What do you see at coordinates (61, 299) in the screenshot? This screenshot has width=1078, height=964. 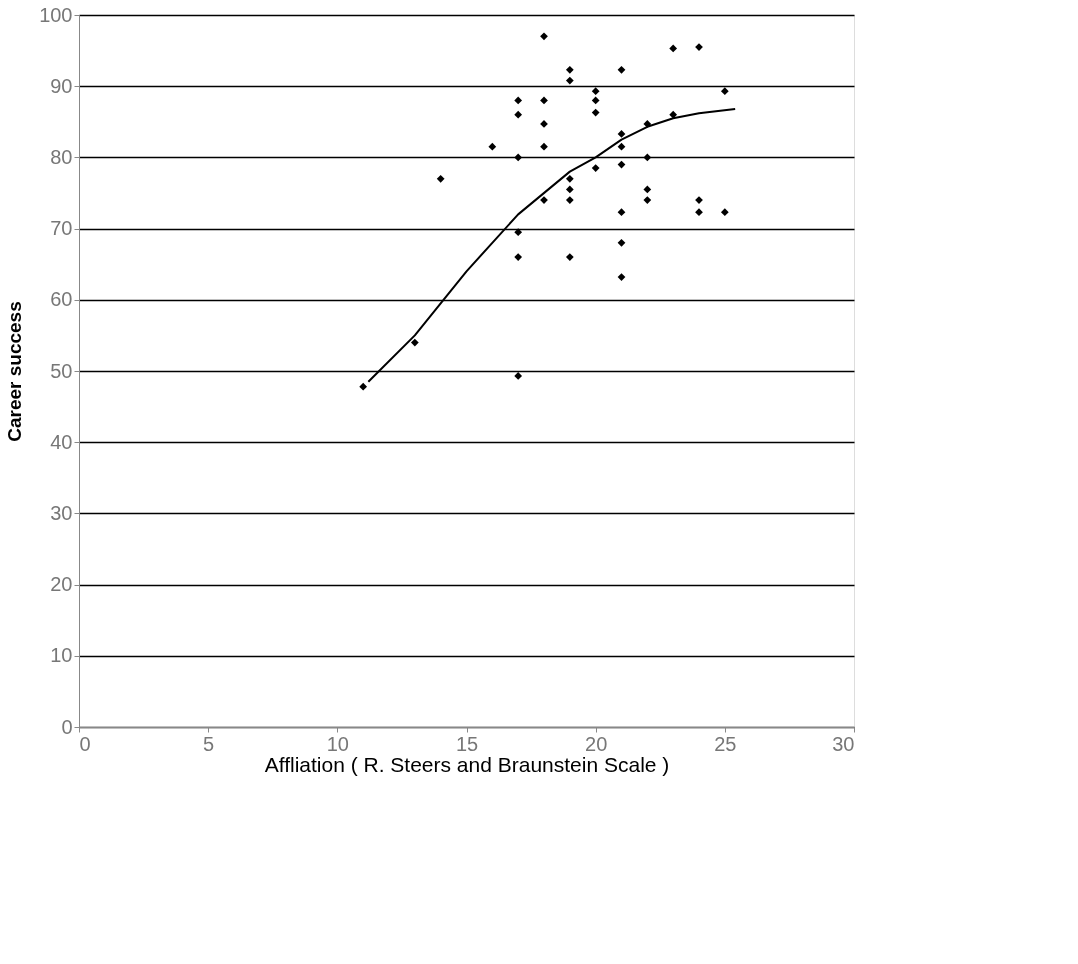 I see `y-tick-label: 60` at bounding box center [61, 299].